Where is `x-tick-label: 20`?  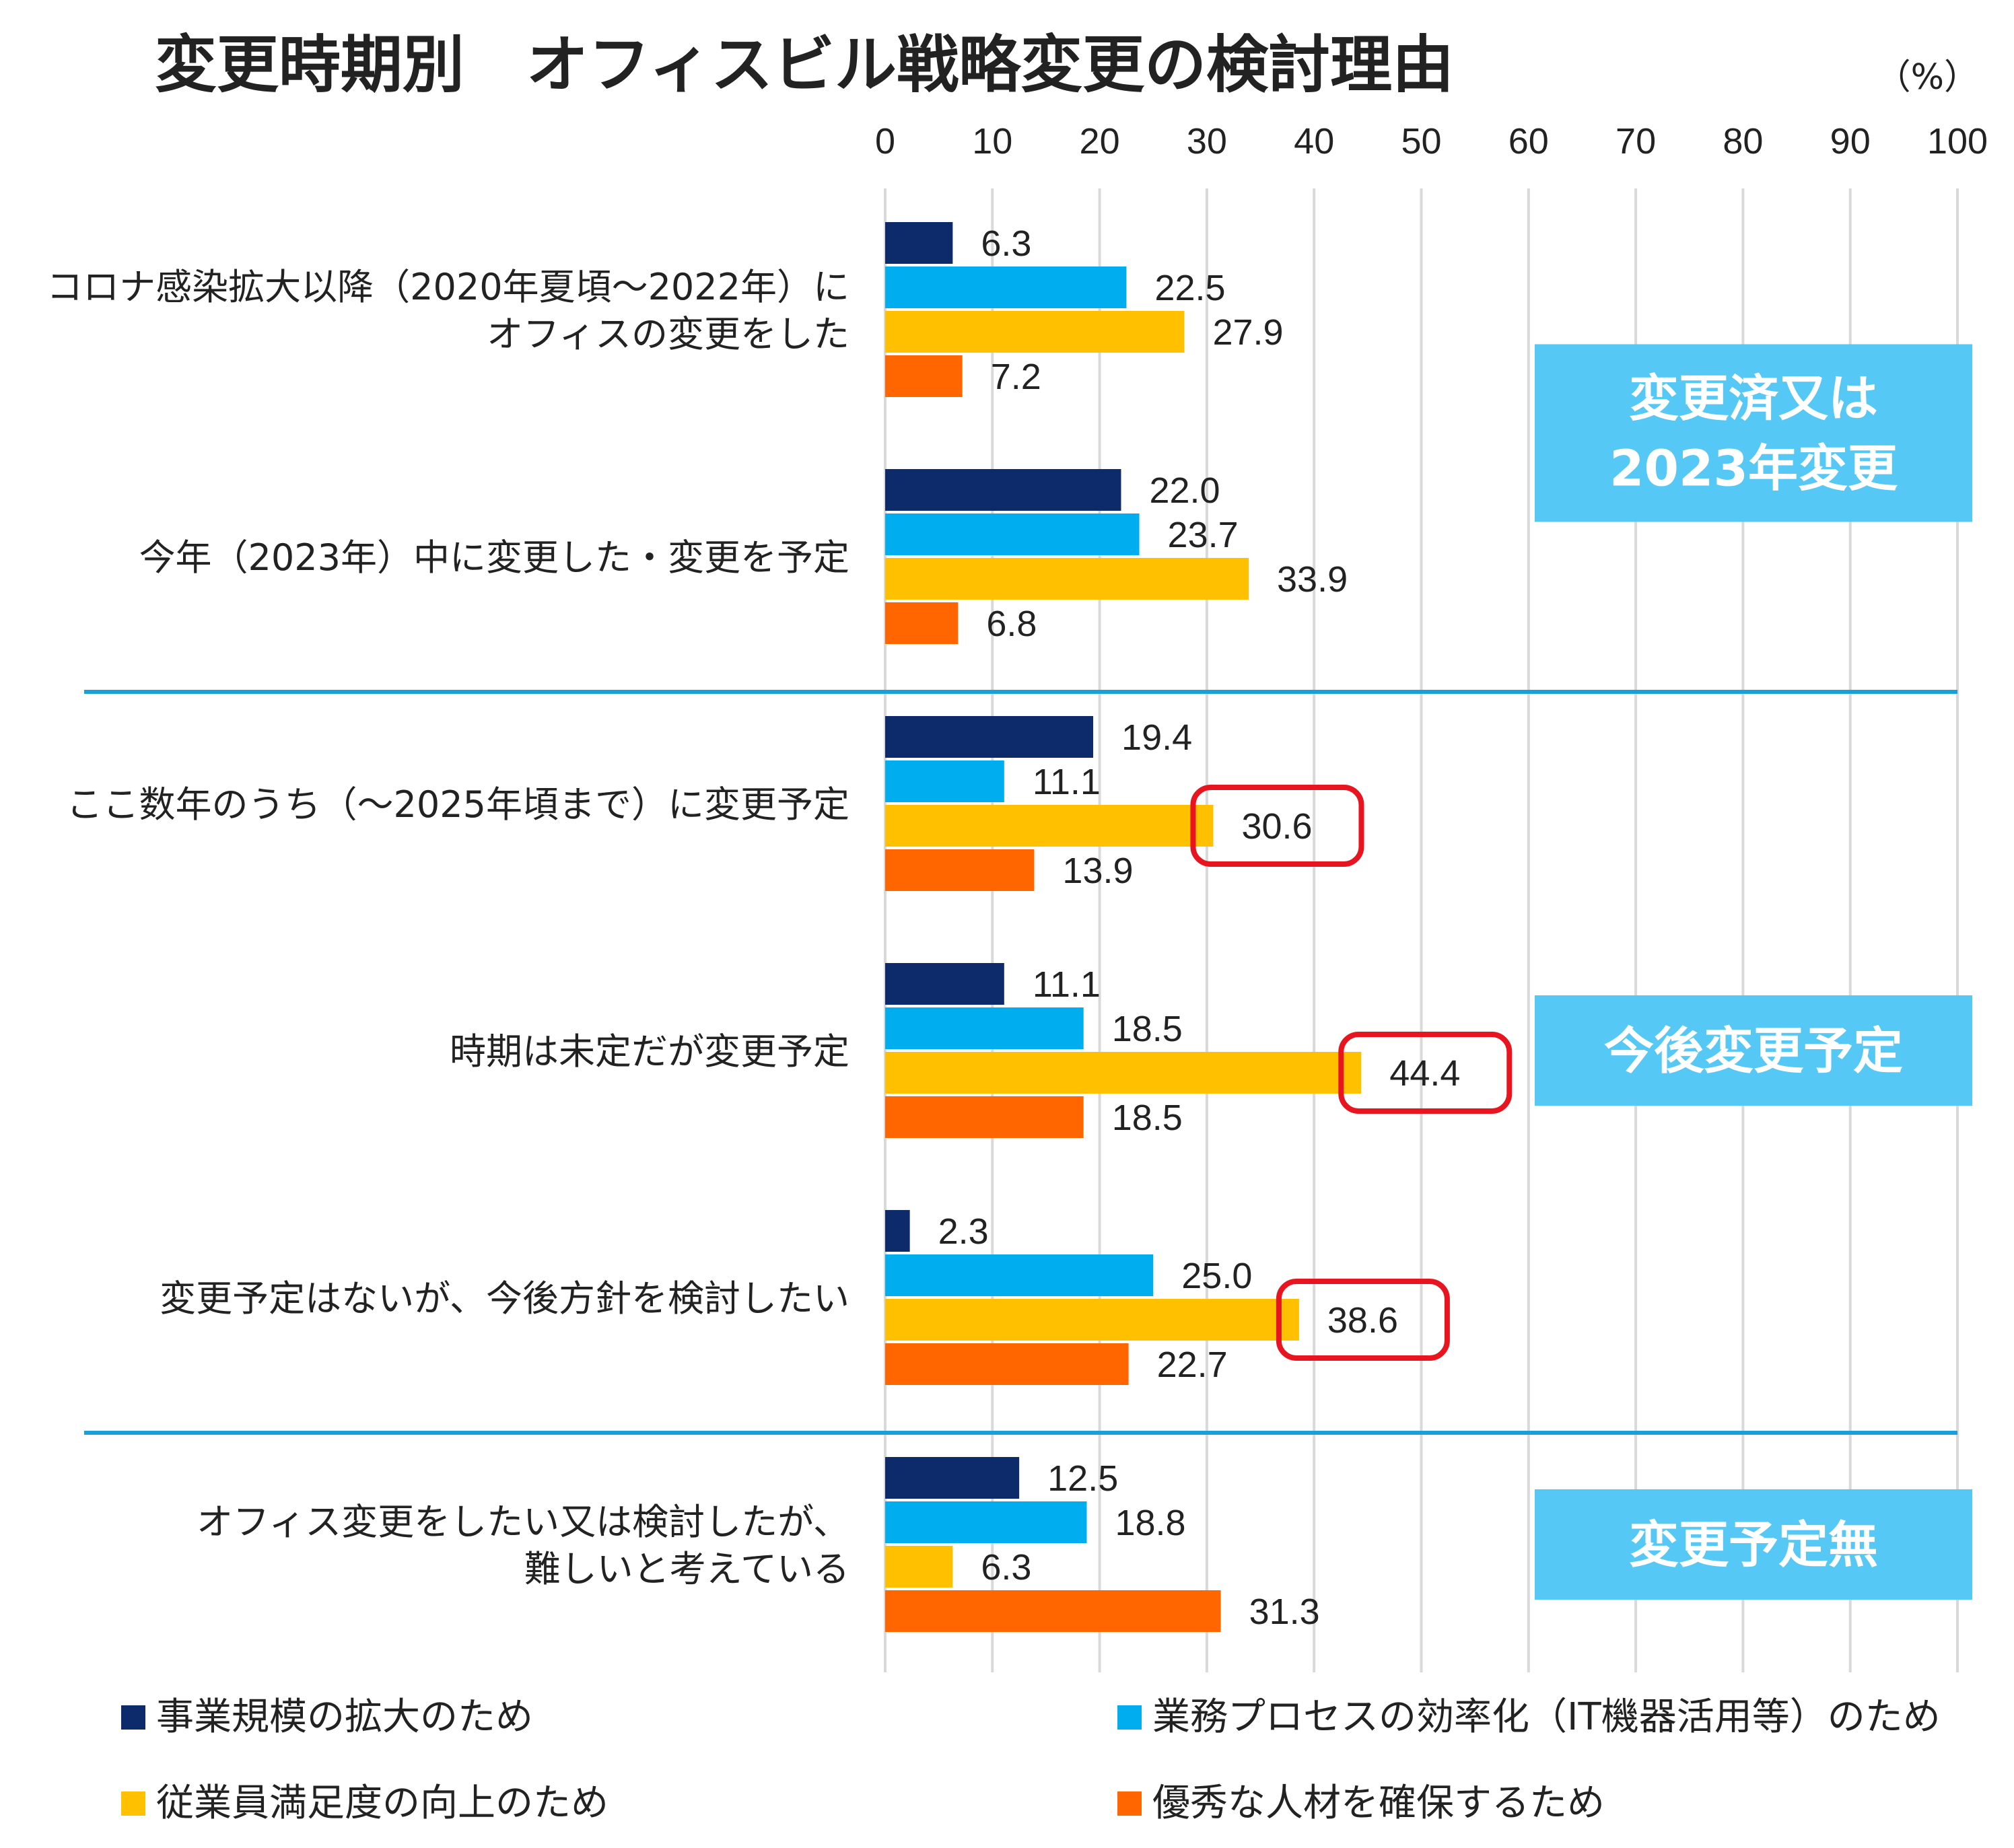
x-tick-label: 20 is located at coordinates (1100, 141).